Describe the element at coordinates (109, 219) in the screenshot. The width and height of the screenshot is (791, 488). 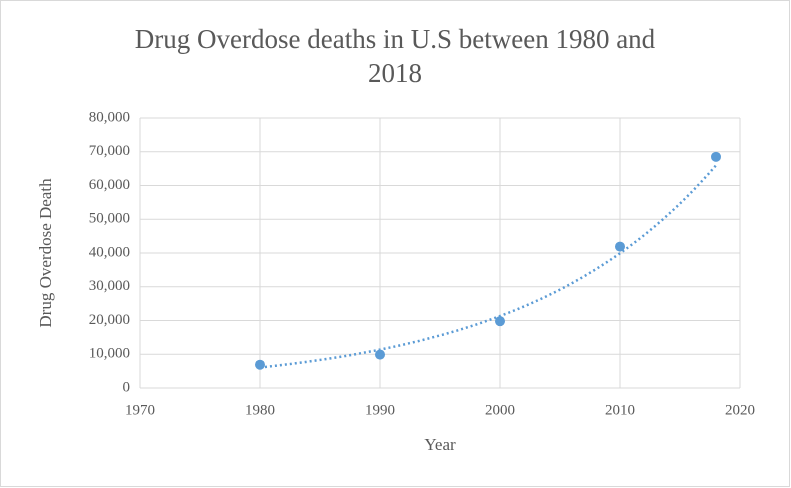
I see `y-tick-label: 50,000` at that location.